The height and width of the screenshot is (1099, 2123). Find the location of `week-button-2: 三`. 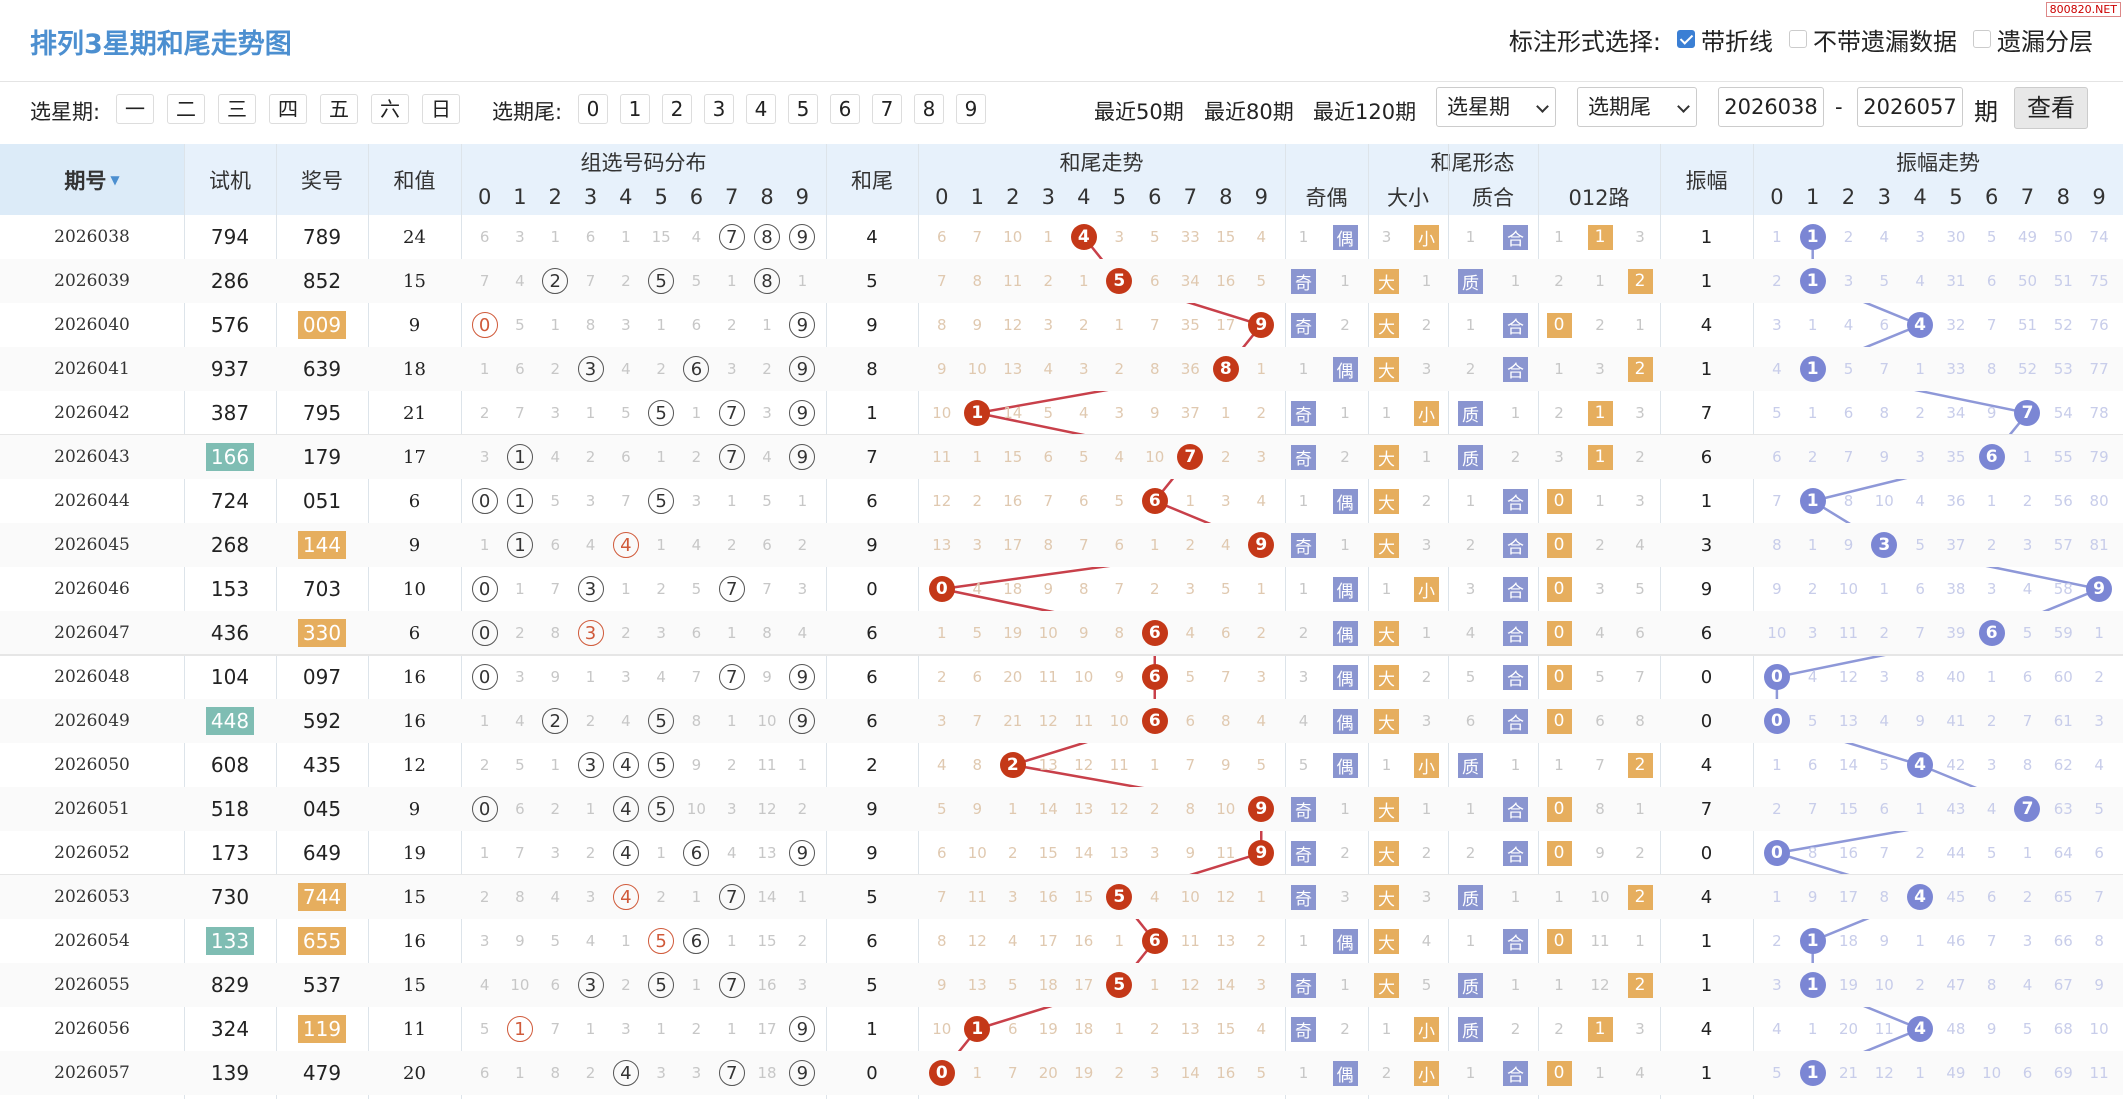

week-button-2: 三 is located at coordinates (237, 109).